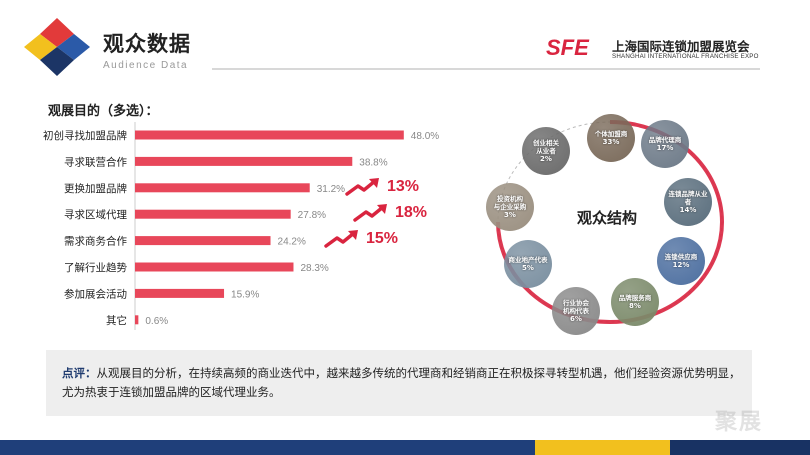 This screenshot has width=810, height=455. What do you see at coordinates (95, 214) in the screenshot?
I see `category-label: 寻求区域代理` at bounding box center [95, 214].